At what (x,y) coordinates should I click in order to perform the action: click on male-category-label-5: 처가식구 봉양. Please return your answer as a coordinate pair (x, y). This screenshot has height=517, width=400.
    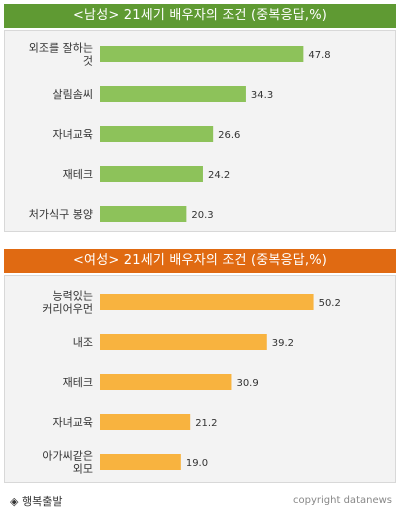
    Looking at the image, I should click on (61, 214).